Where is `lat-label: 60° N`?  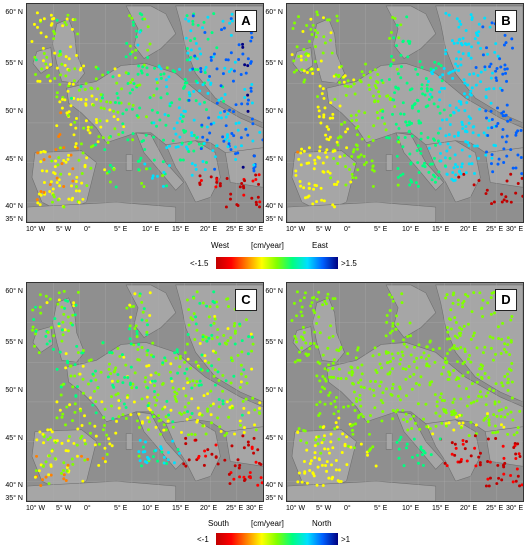
lat-label: 60° N is located at coordinates (14, 12).